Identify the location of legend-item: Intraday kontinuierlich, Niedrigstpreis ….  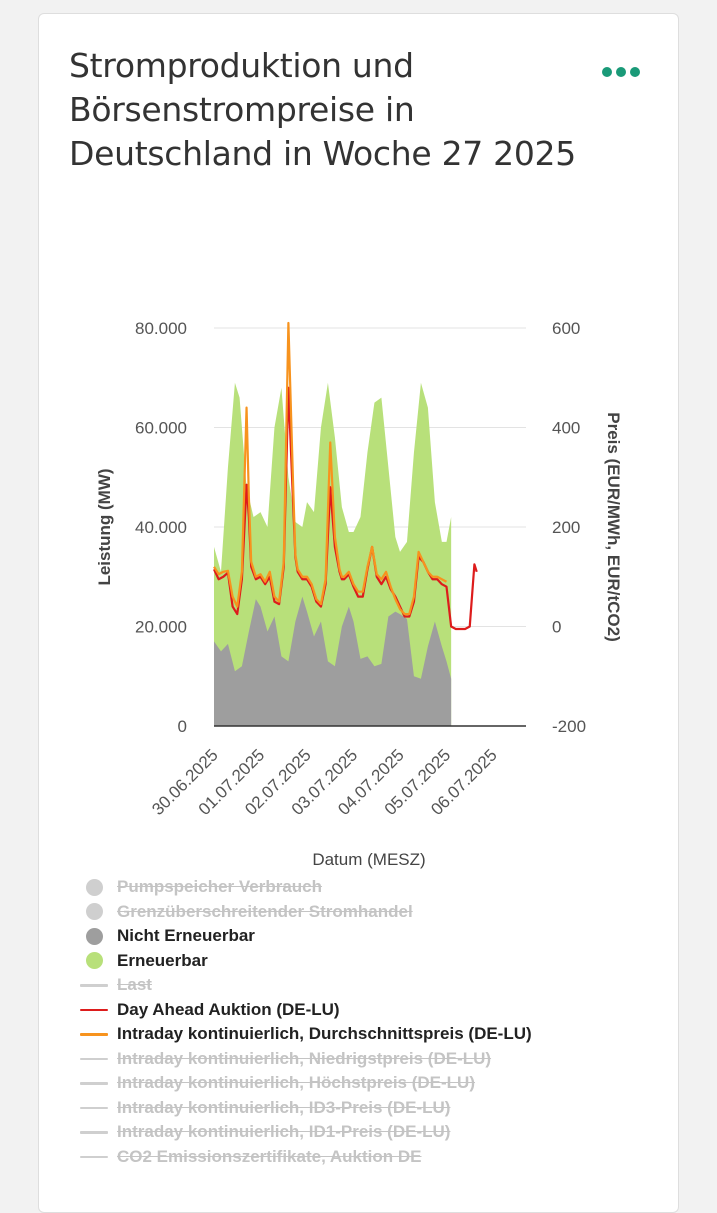
(350, 1059).